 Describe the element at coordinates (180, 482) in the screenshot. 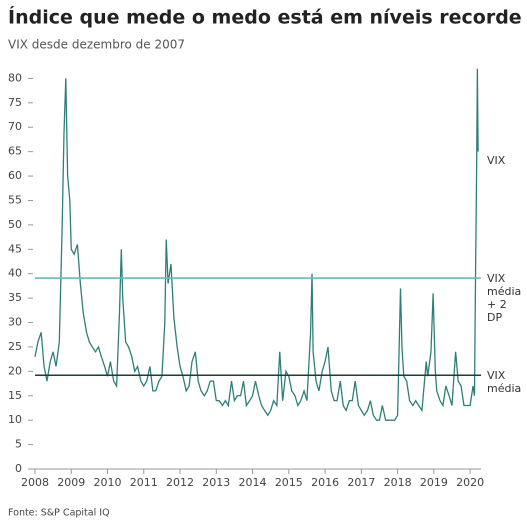

I see `x-tick-label: 2012` at that location.